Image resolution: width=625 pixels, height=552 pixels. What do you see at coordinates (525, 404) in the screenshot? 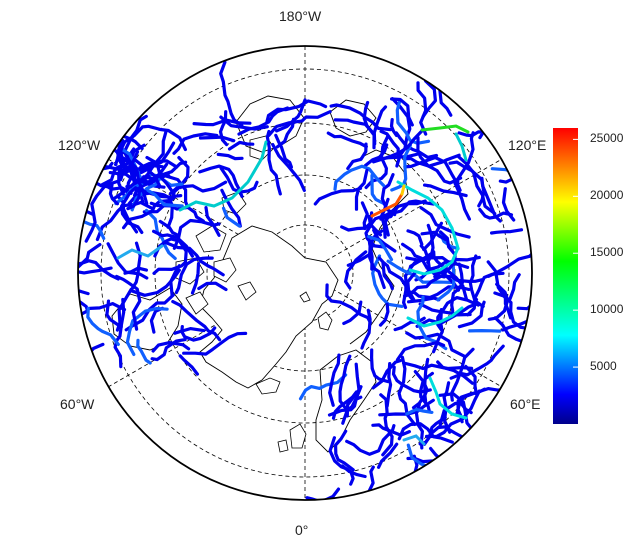
I see `longitude-label-60e: 60°E` at bounding box center [525, 404].